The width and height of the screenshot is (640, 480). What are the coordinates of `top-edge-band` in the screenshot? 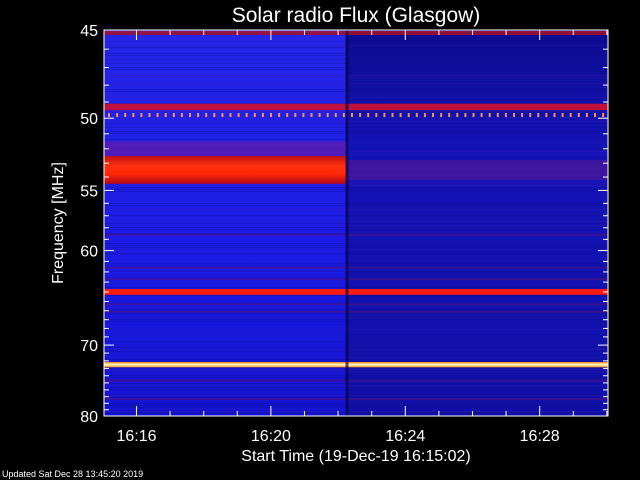 It's located at (356, 33).